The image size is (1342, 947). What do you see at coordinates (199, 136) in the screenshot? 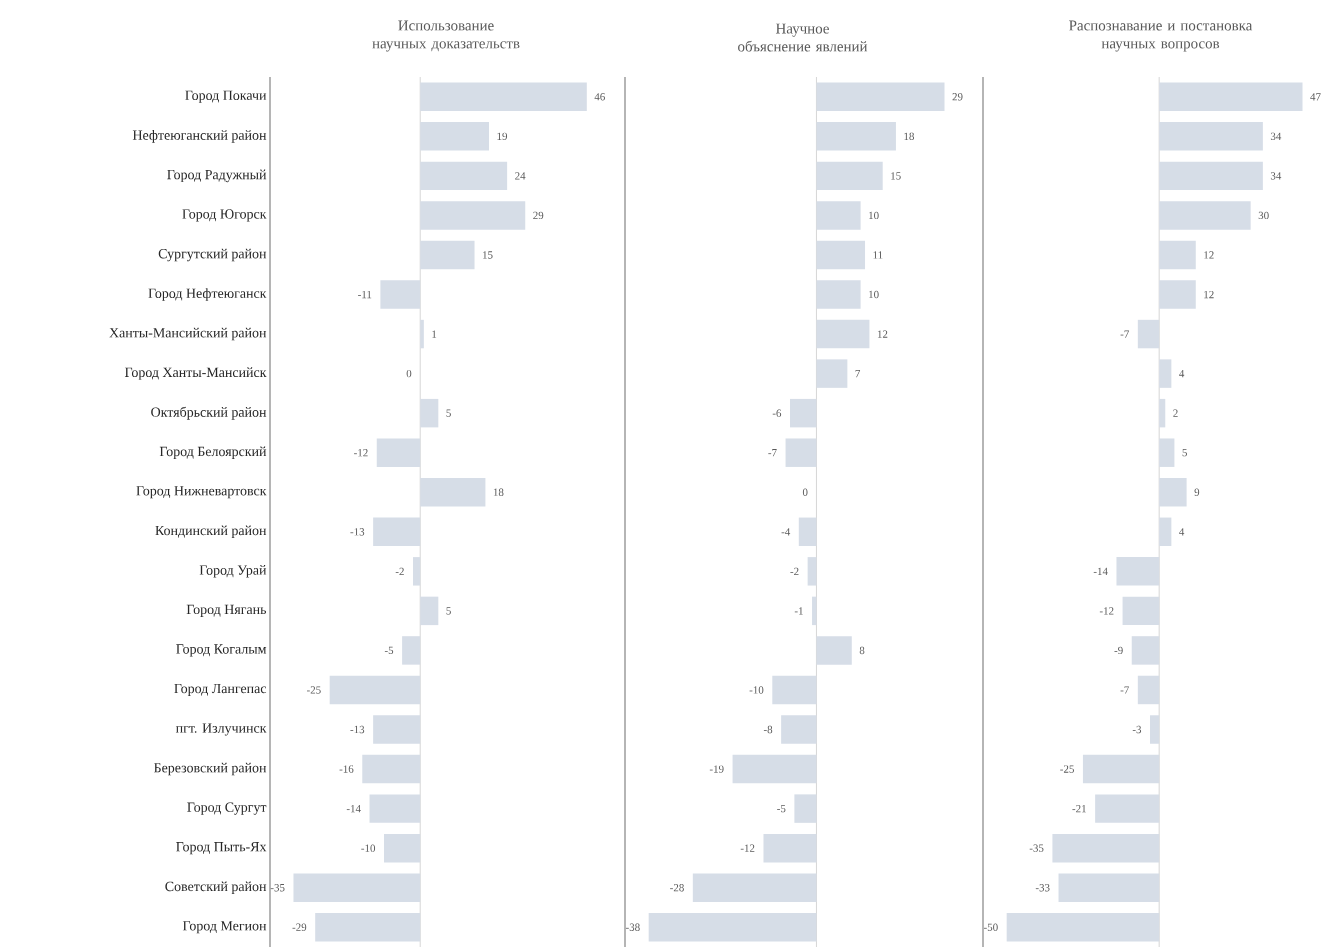
I see `y-tick-label: Нефтеюганский район` at bounding box center [199, 136].